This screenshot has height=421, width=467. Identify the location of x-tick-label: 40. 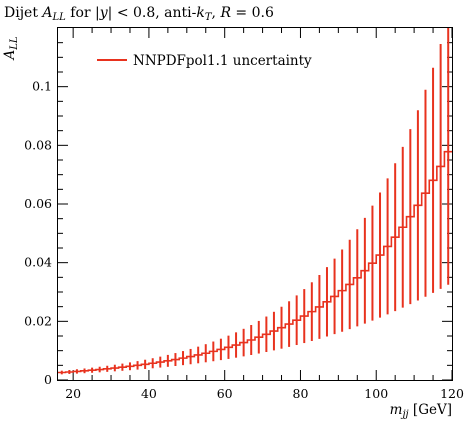
(149, 393).